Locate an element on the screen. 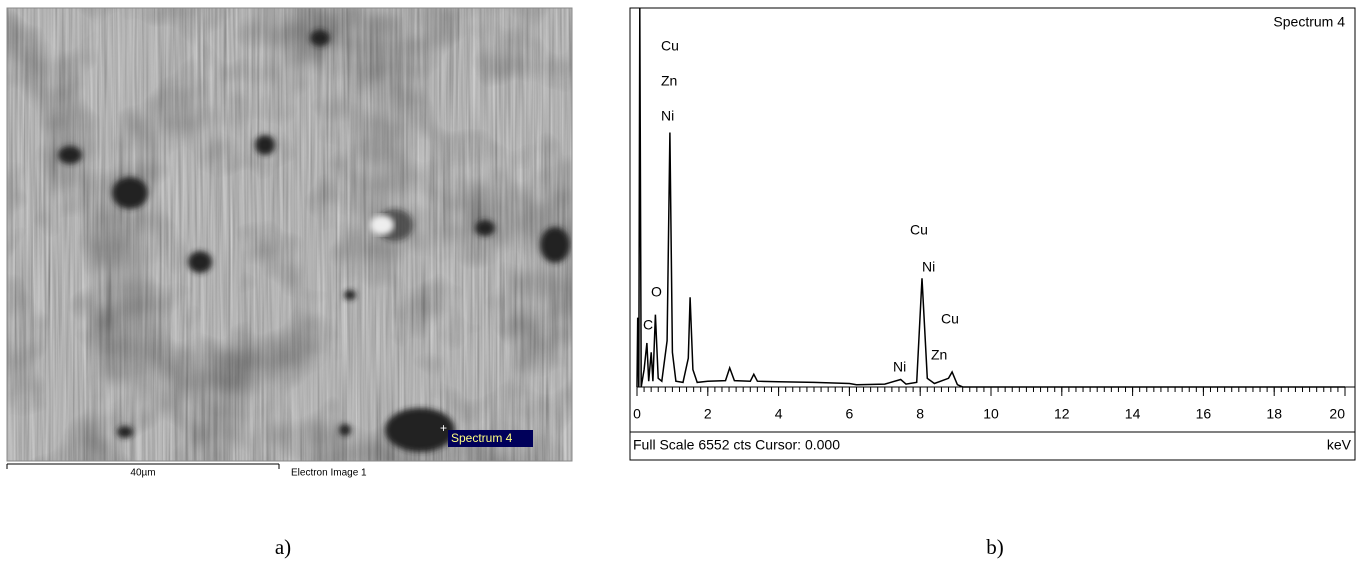 This screenshot has width=1365, height=570. chart-title: Spectrum 4 is located at coordinates (1309, 22).